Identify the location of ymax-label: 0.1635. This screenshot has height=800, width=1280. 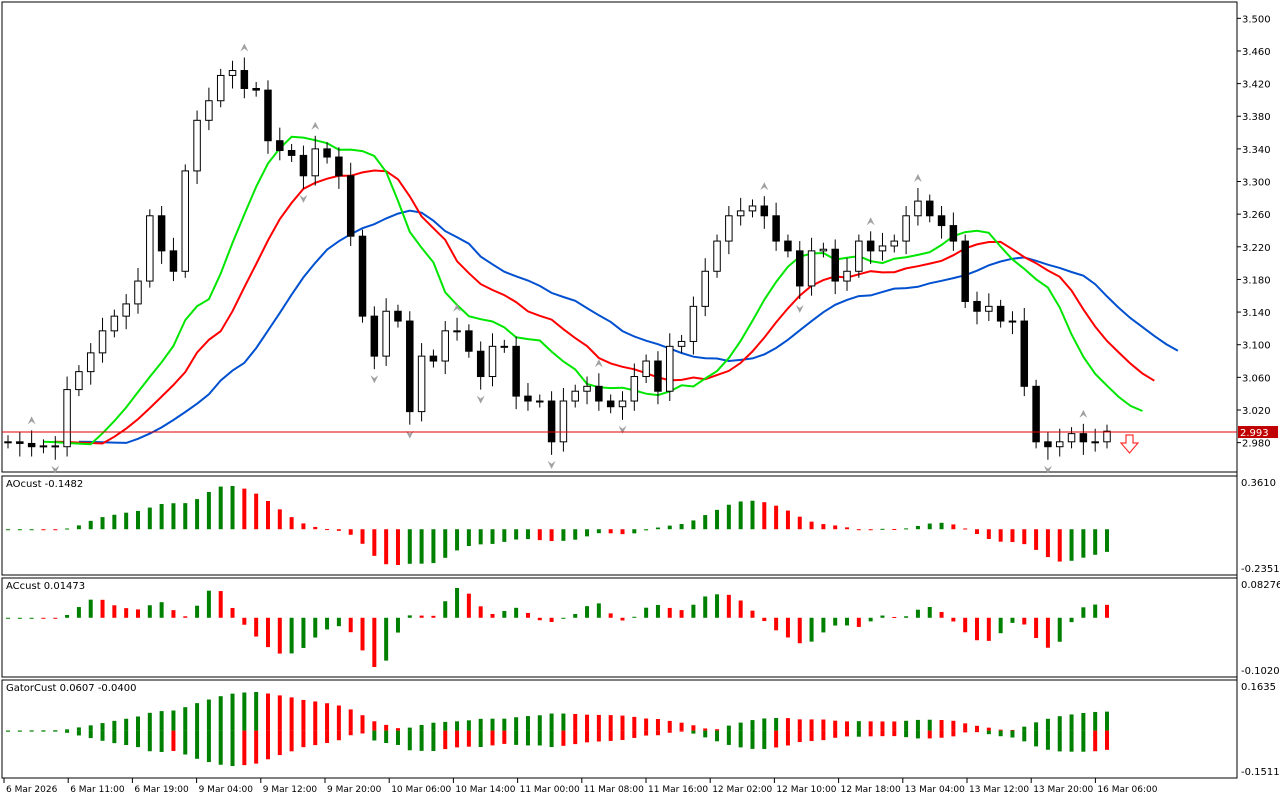
(1258, 687).